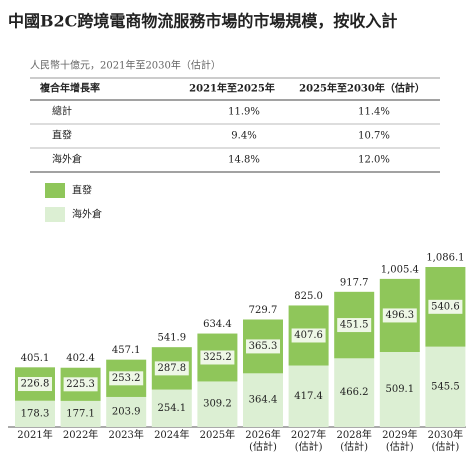  I want to click on table-cell: 11.9%, so click(244, 112).